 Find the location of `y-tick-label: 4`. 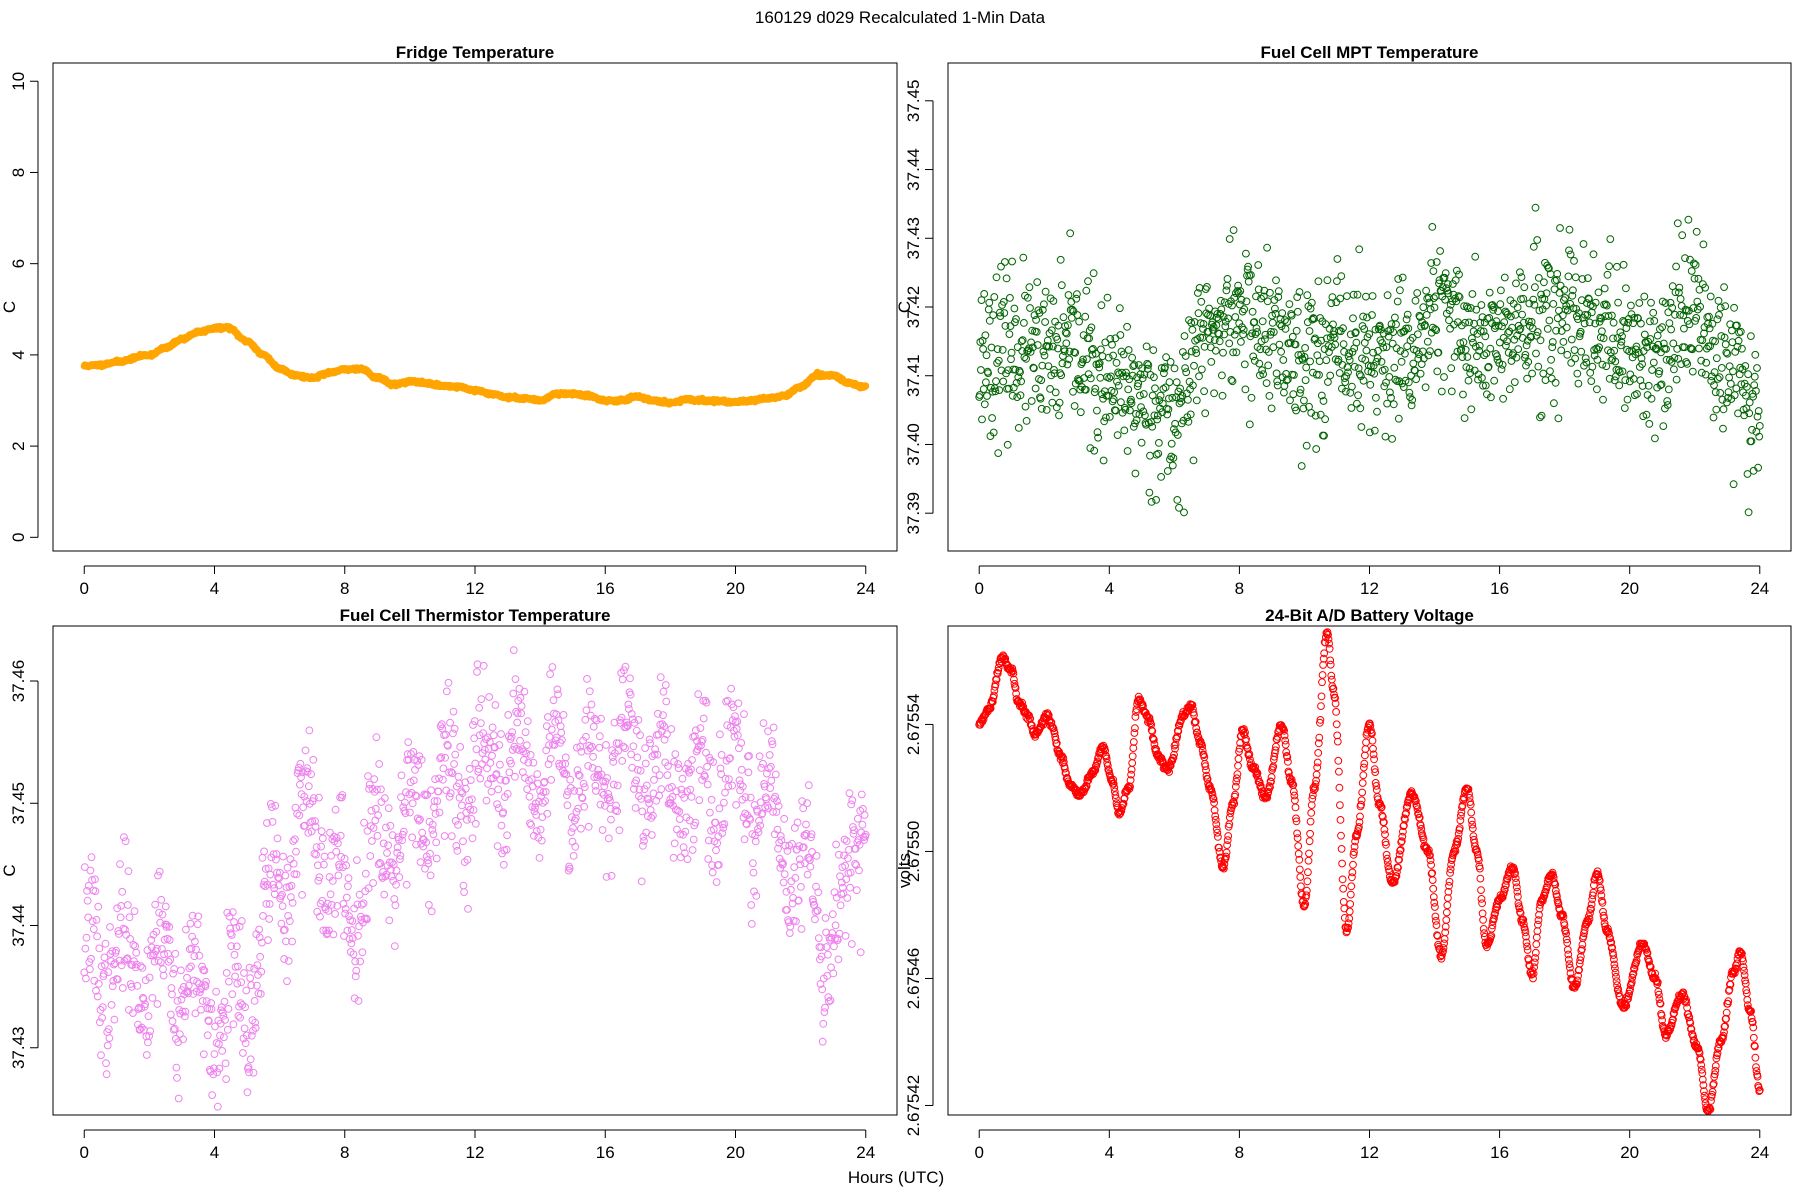

y-tick-label: 4 is located at coordinates (18, 354).